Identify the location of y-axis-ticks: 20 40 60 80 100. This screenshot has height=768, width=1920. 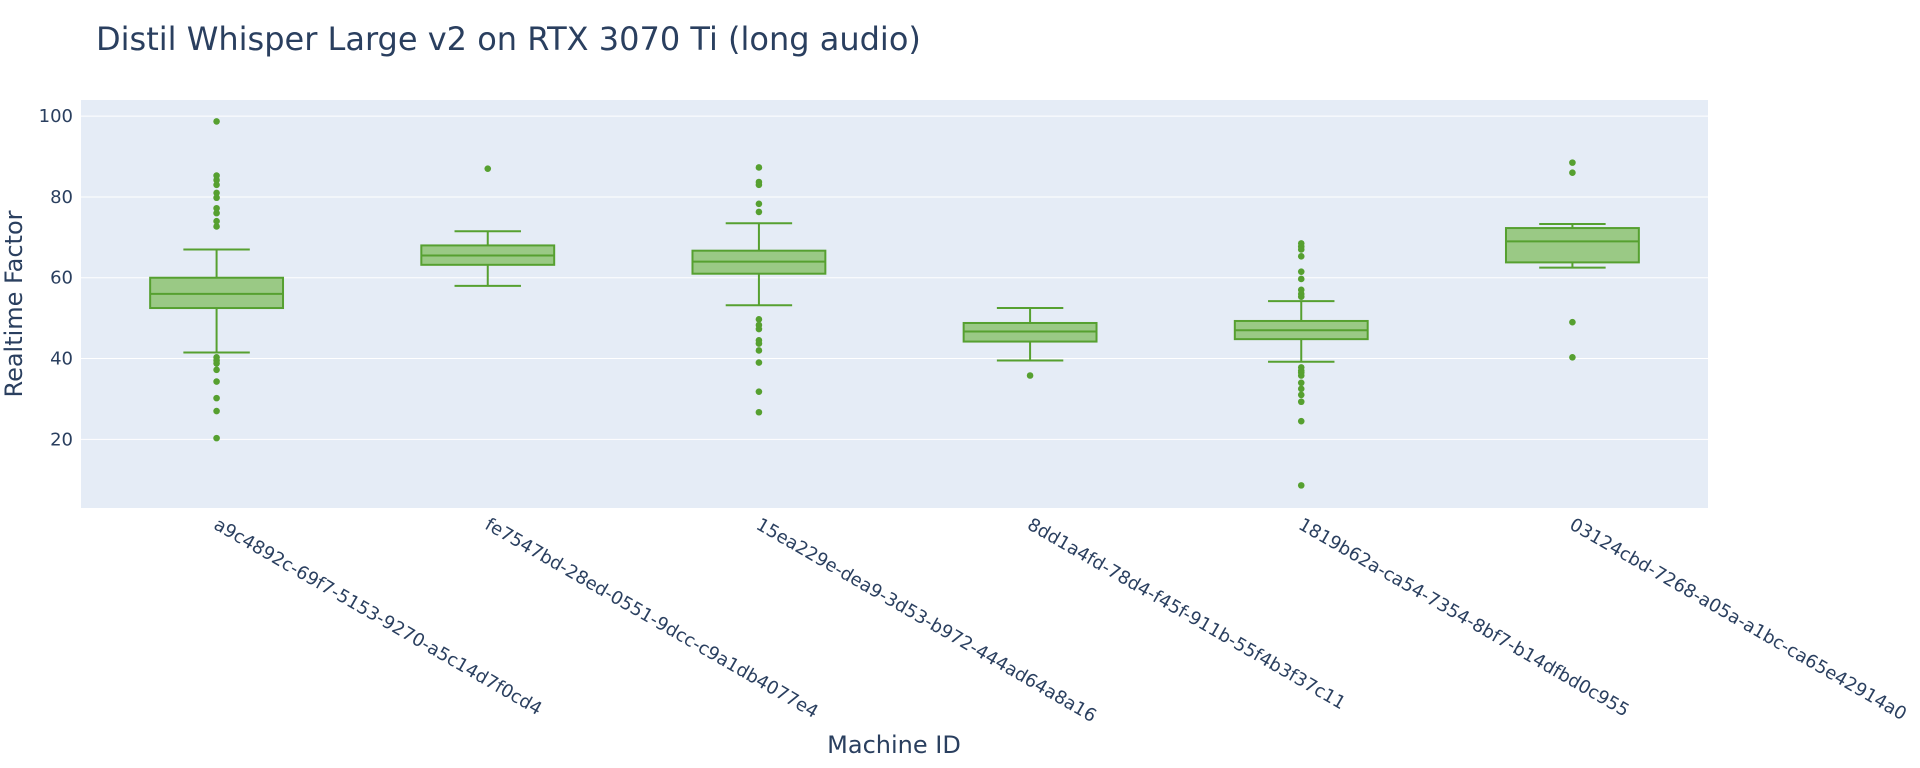
(56, 278).